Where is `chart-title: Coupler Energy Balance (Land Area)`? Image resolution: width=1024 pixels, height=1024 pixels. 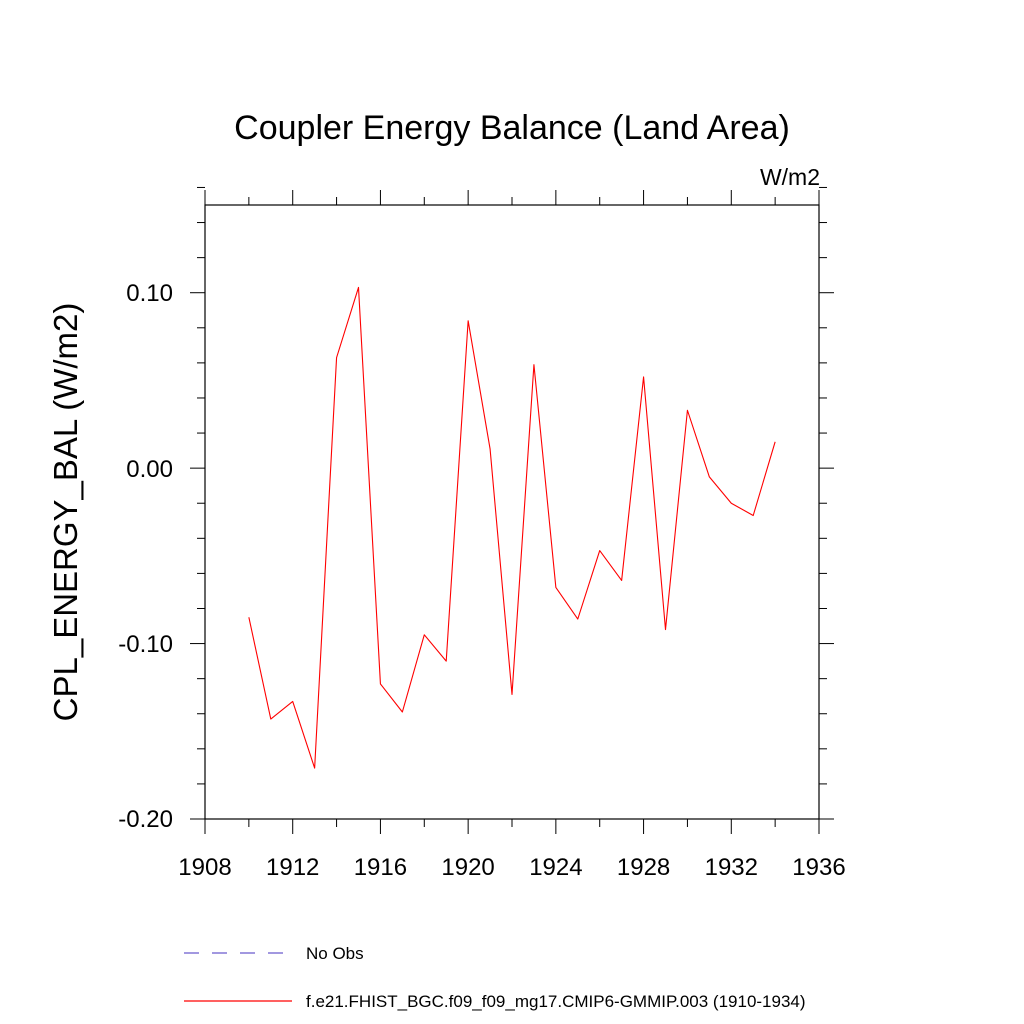 chart-title: Coupler Energy Balance (Land Area) is located at coordinates (512, 128).